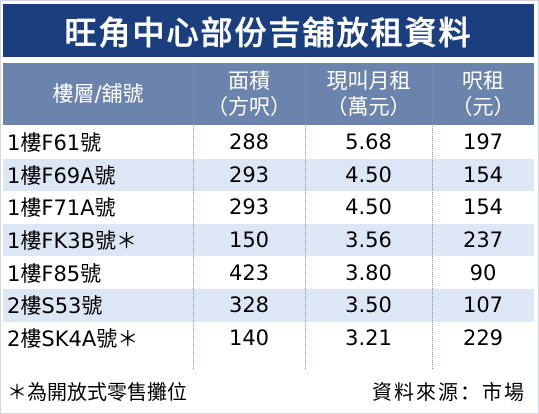 The height and width of the screenshot is (414, 539). What do you see at coordinates (61, 175) in the screenshot?
I see `unit-cell: 1樓F69A號` at bounding box center [61, 175].